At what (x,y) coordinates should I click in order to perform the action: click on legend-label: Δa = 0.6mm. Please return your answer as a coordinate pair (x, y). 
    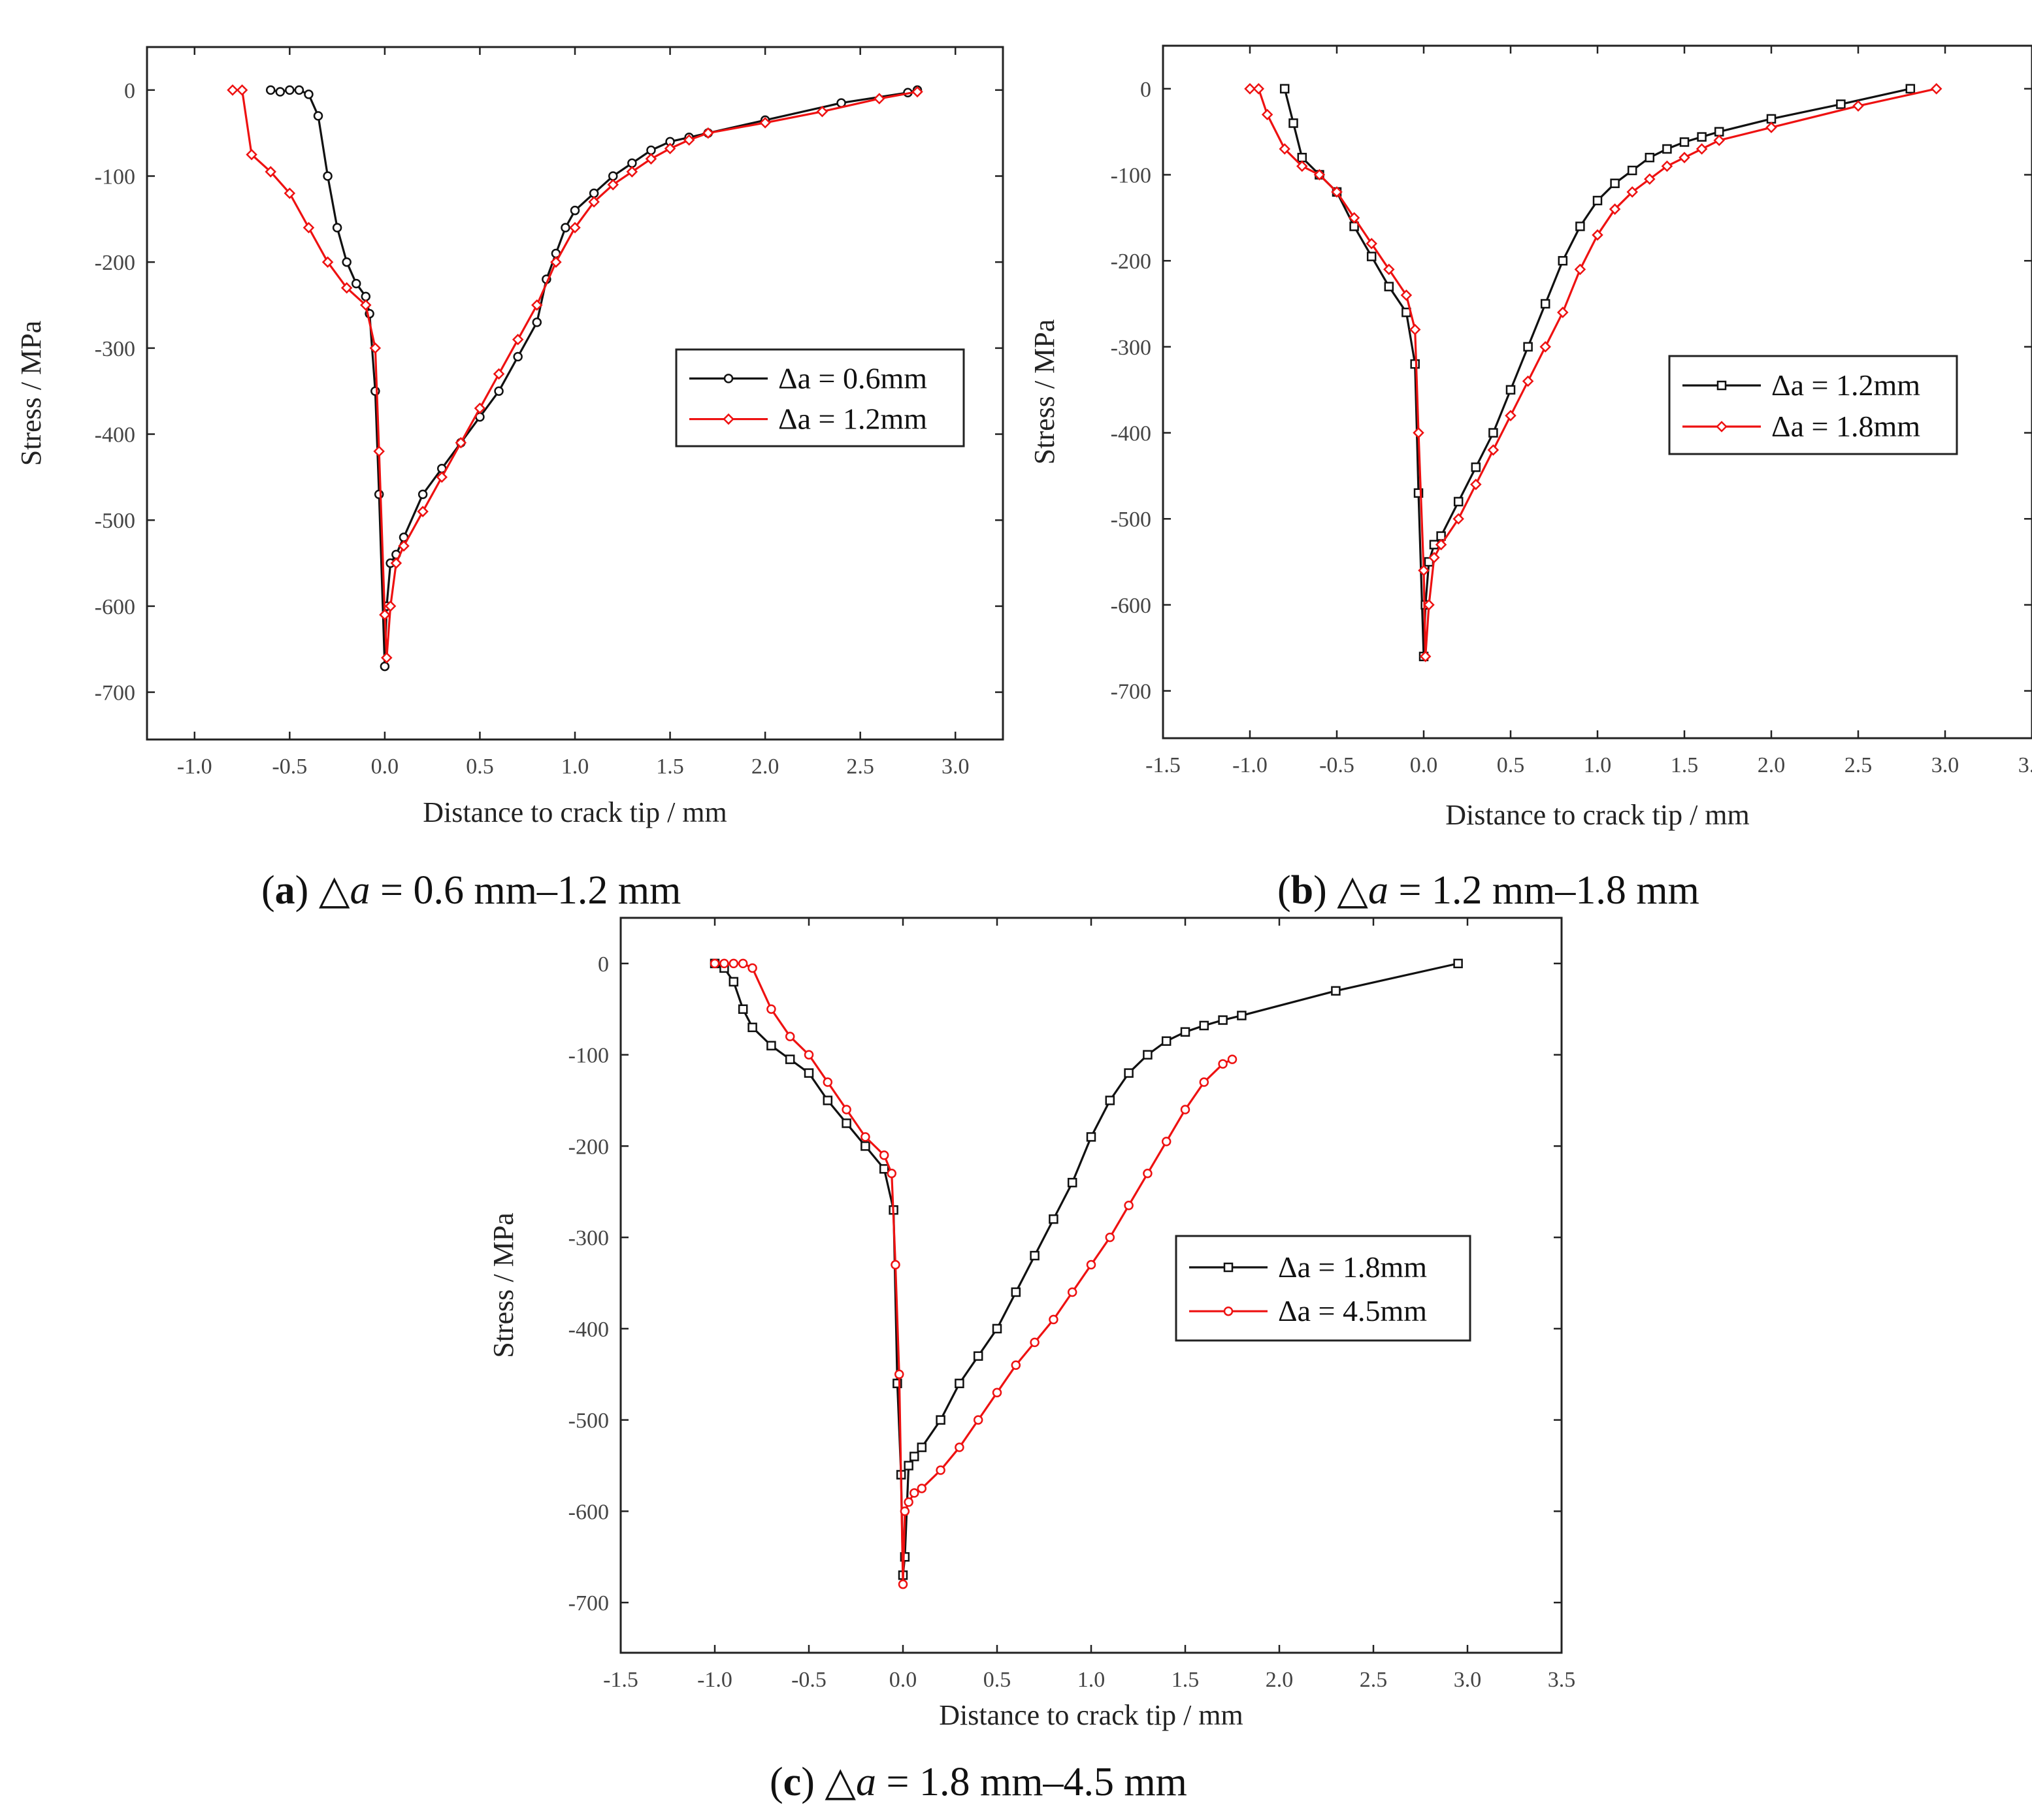
    Looking at the image, I should click on (852, 378).